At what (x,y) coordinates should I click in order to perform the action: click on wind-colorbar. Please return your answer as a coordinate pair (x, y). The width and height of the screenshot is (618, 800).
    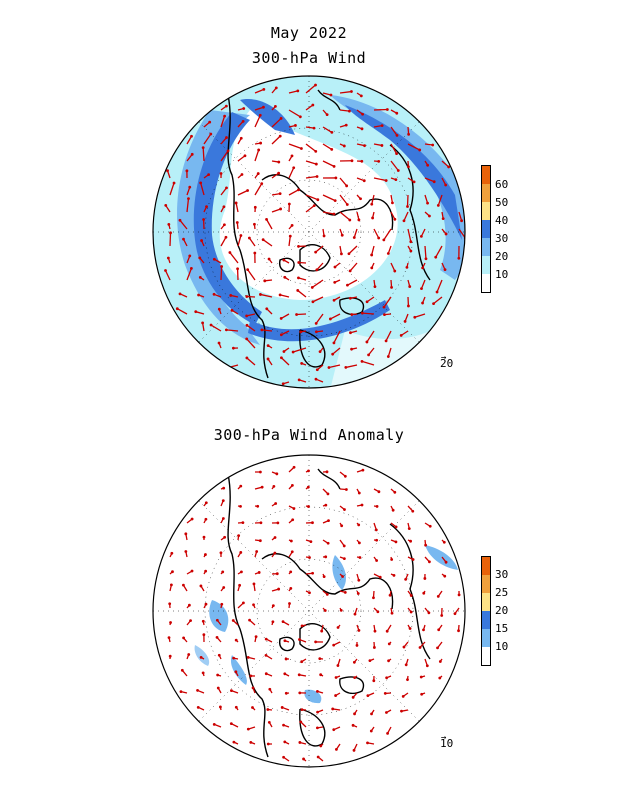
    Looking at the image, I should click on (486, 229).